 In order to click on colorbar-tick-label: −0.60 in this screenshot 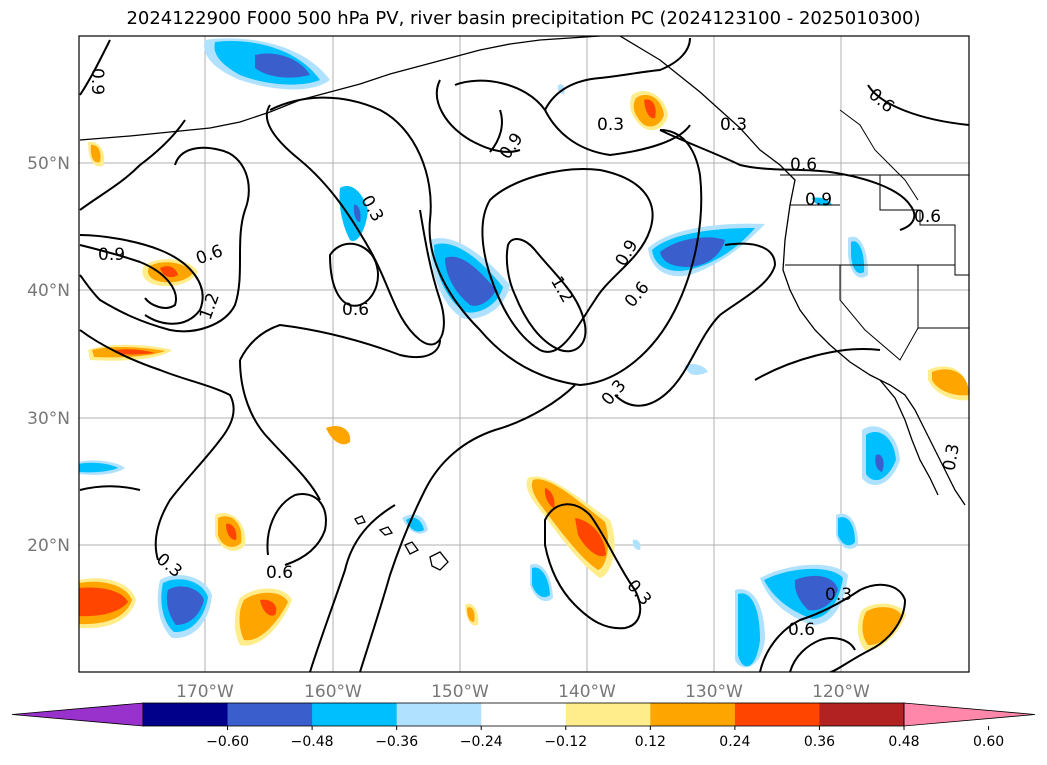, I will do `click(227, 742)`.